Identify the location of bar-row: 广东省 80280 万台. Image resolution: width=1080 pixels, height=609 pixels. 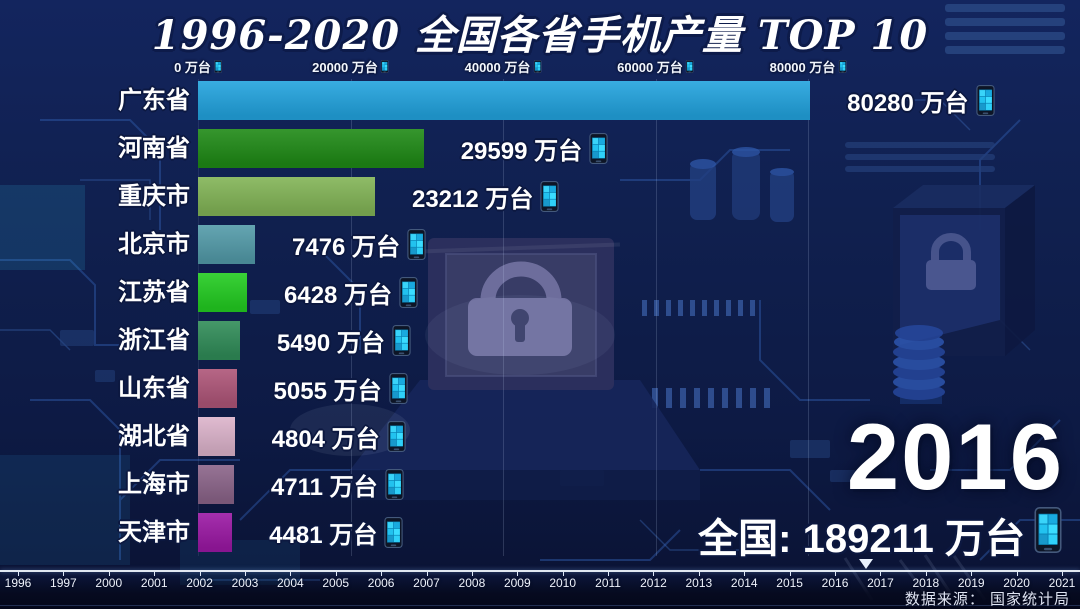
(540, 100).